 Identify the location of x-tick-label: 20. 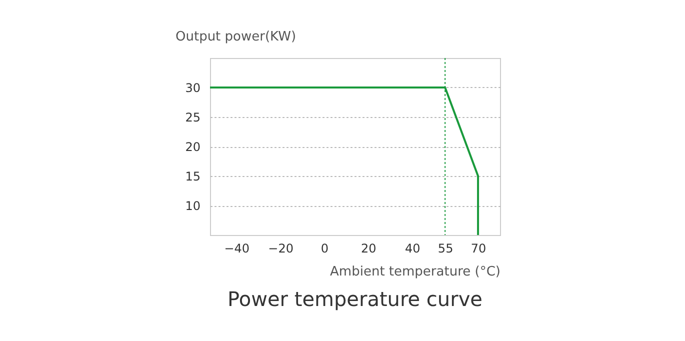
(368, 249).